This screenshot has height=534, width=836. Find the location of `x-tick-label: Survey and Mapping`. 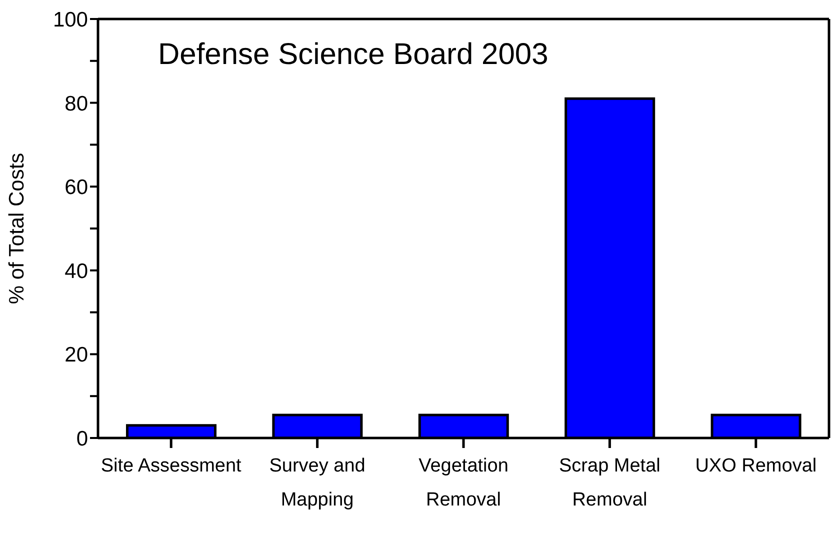

x-tick-label: Survey and Mapping is located at coordinates (317, 482).